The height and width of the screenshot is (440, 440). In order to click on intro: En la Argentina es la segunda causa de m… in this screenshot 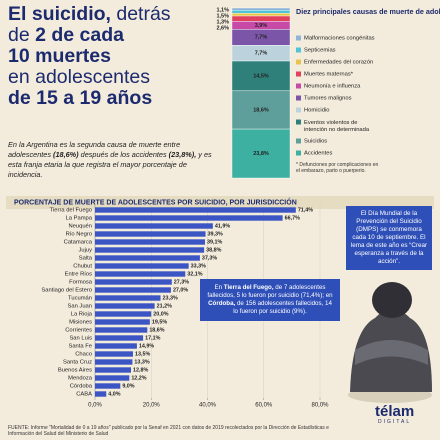, I will do `click(115, 160)`.